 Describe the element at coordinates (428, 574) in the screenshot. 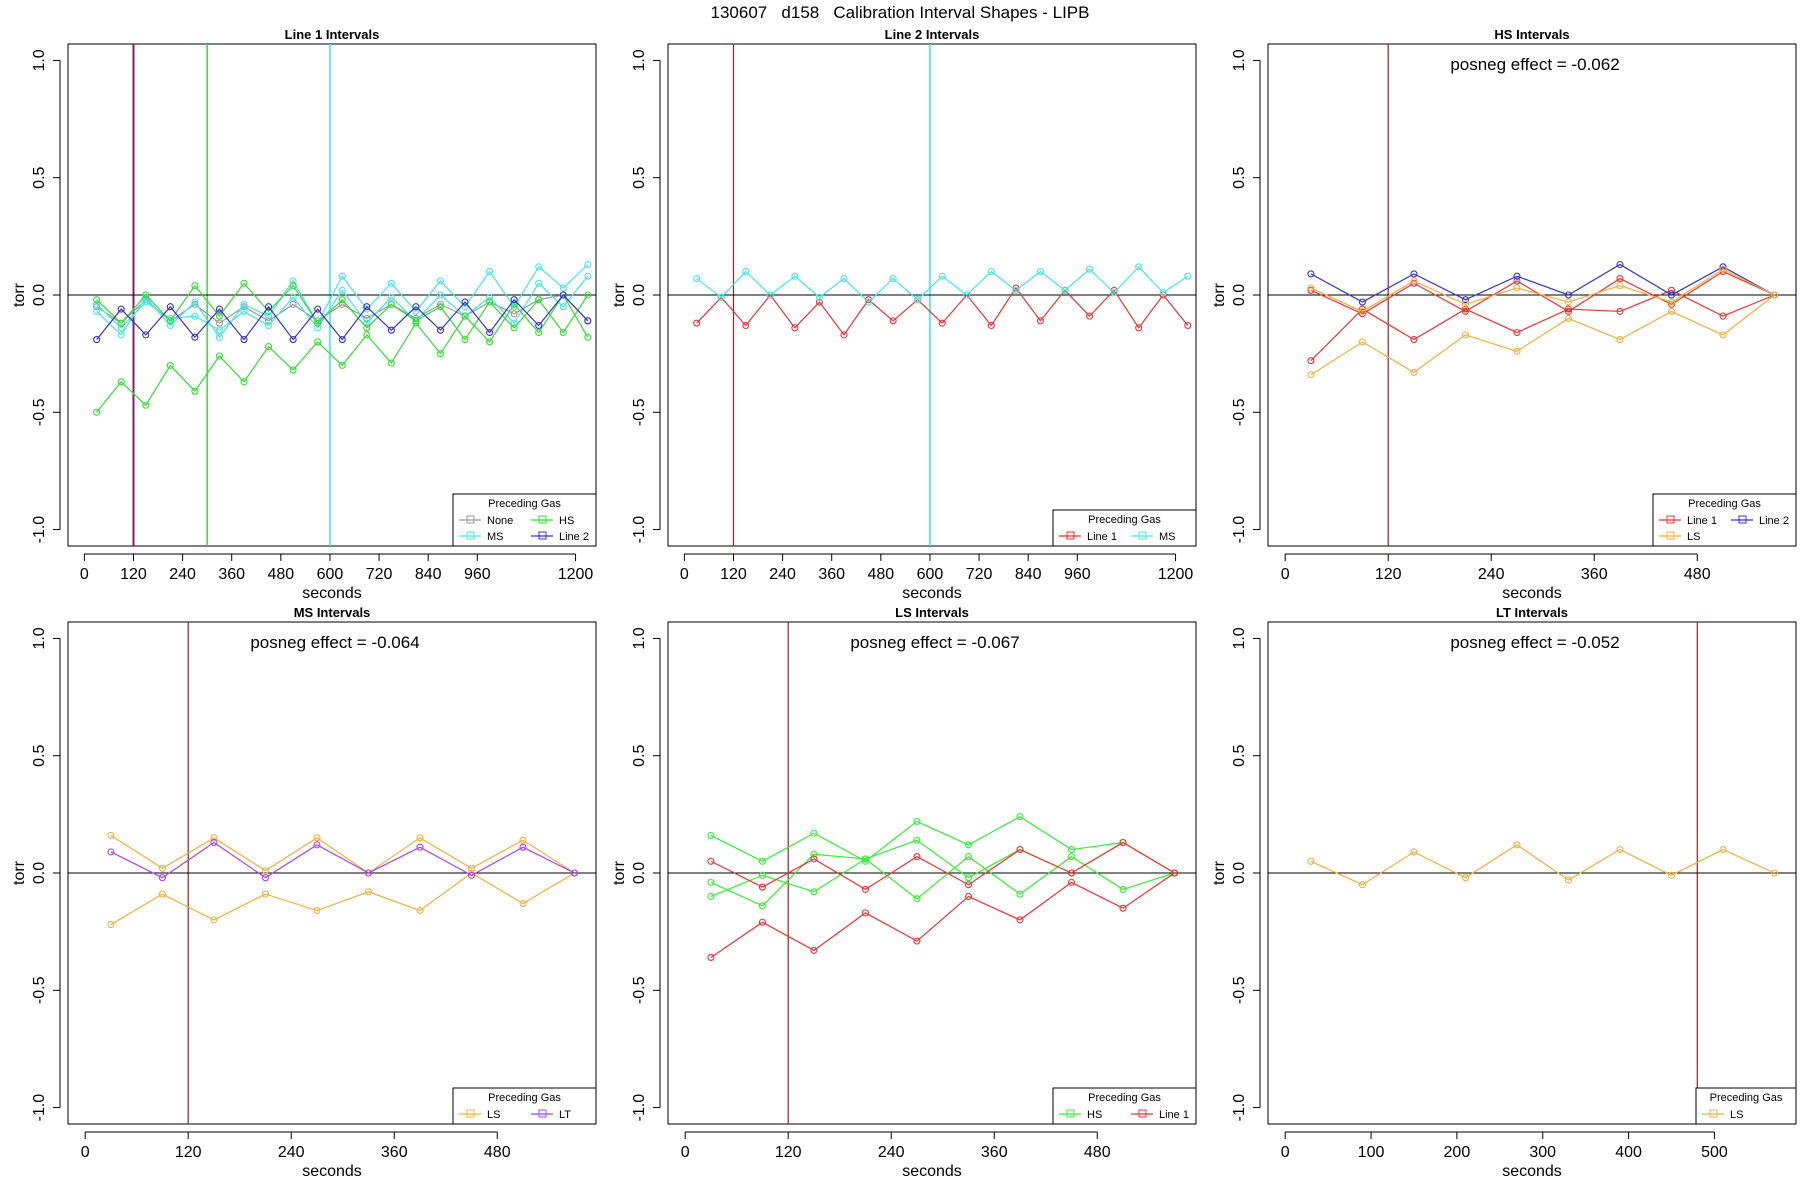

I see `x-tick-label: 840` at that location.